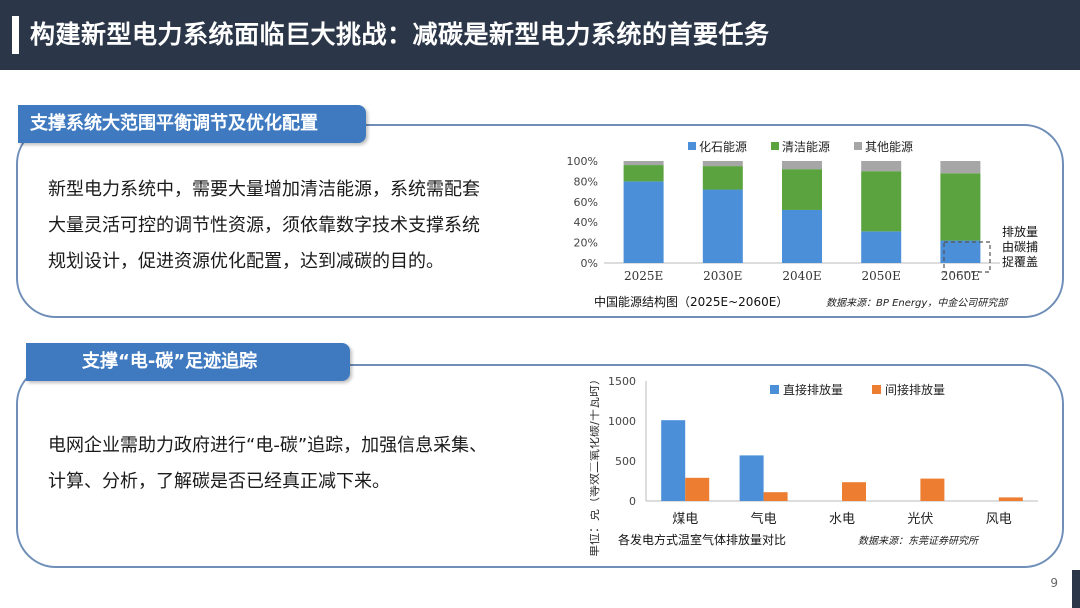  I want to click on bar-水电-1, so click(854, 491).